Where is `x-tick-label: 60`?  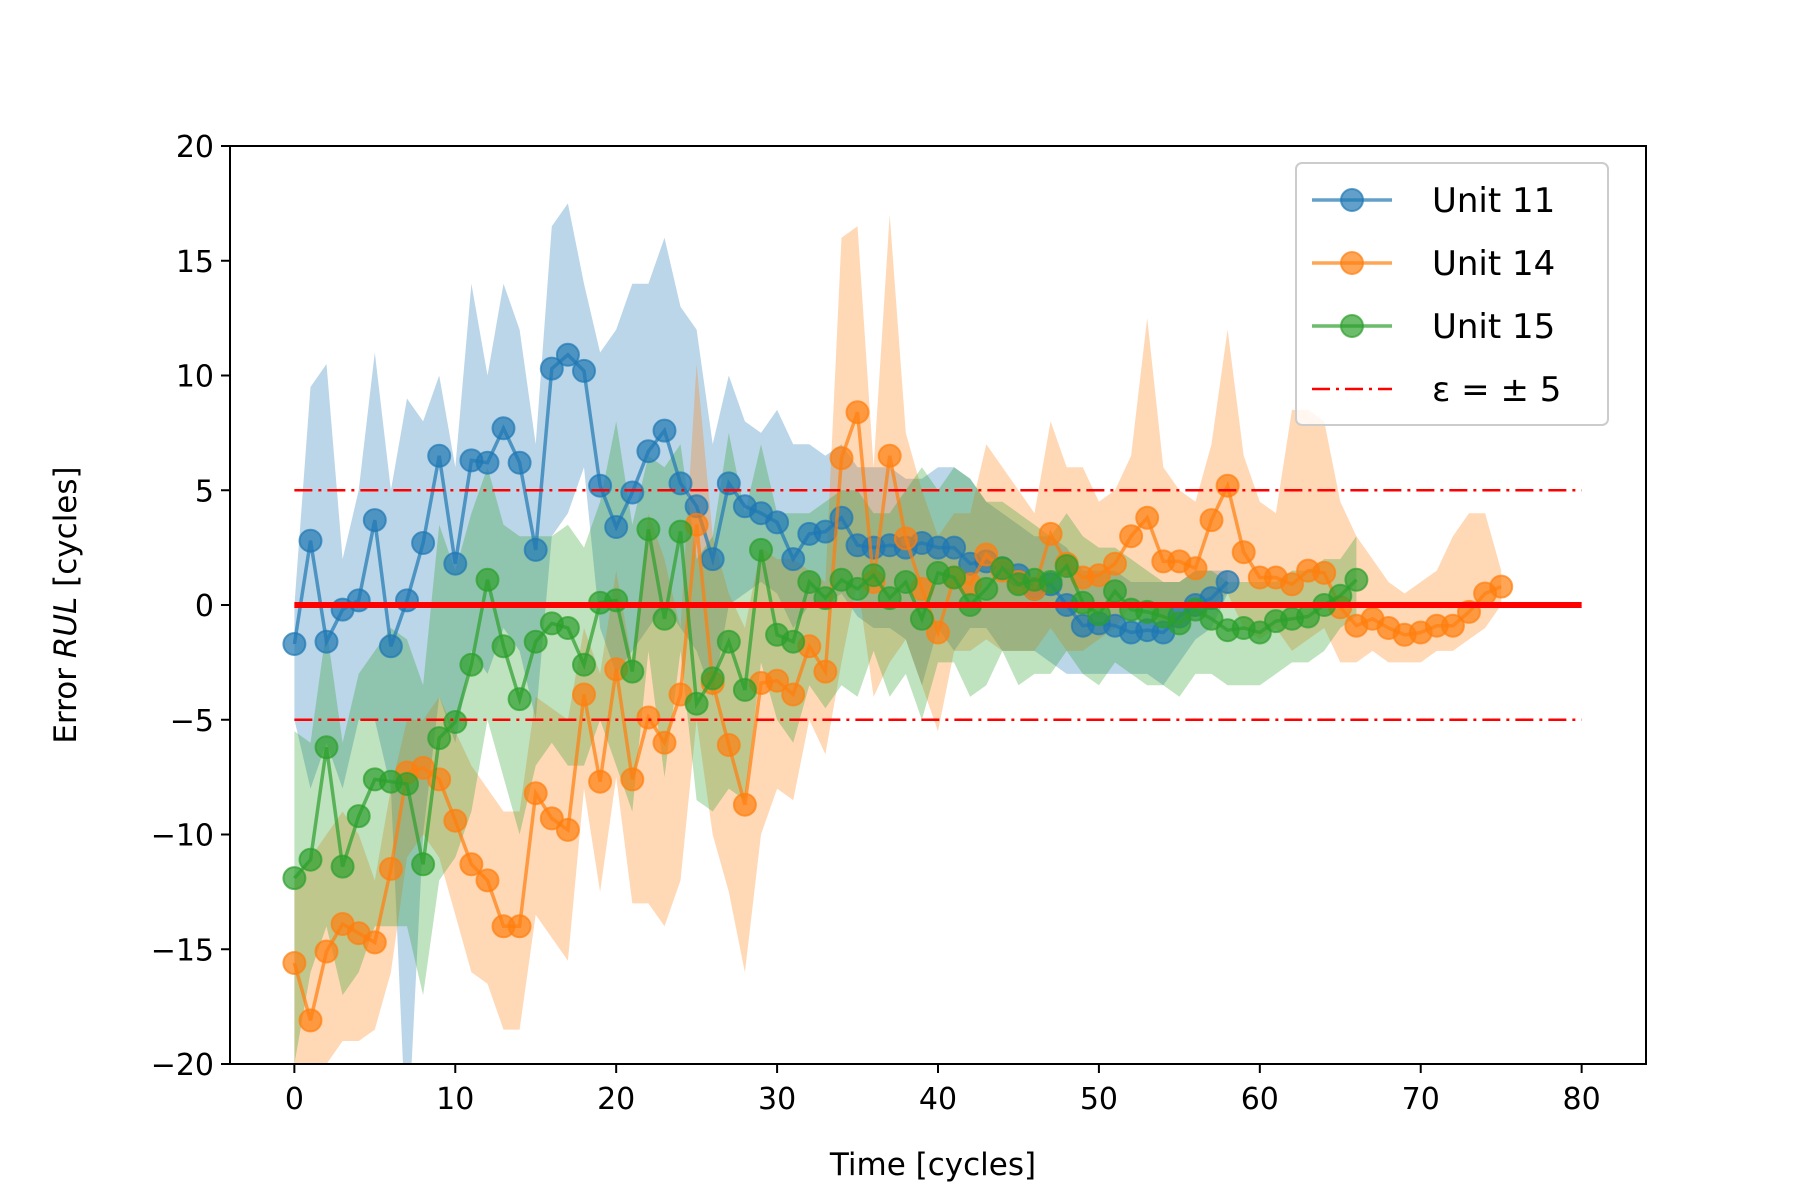 x-tick-label: 60 is located at coordinates (1260, 1099).